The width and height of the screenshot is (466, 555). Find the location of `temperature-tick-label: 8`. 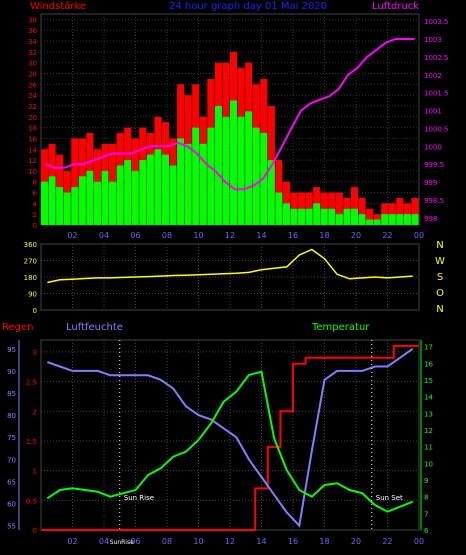

temperature-tick-label: 8 is located at coordinates (426, 498).